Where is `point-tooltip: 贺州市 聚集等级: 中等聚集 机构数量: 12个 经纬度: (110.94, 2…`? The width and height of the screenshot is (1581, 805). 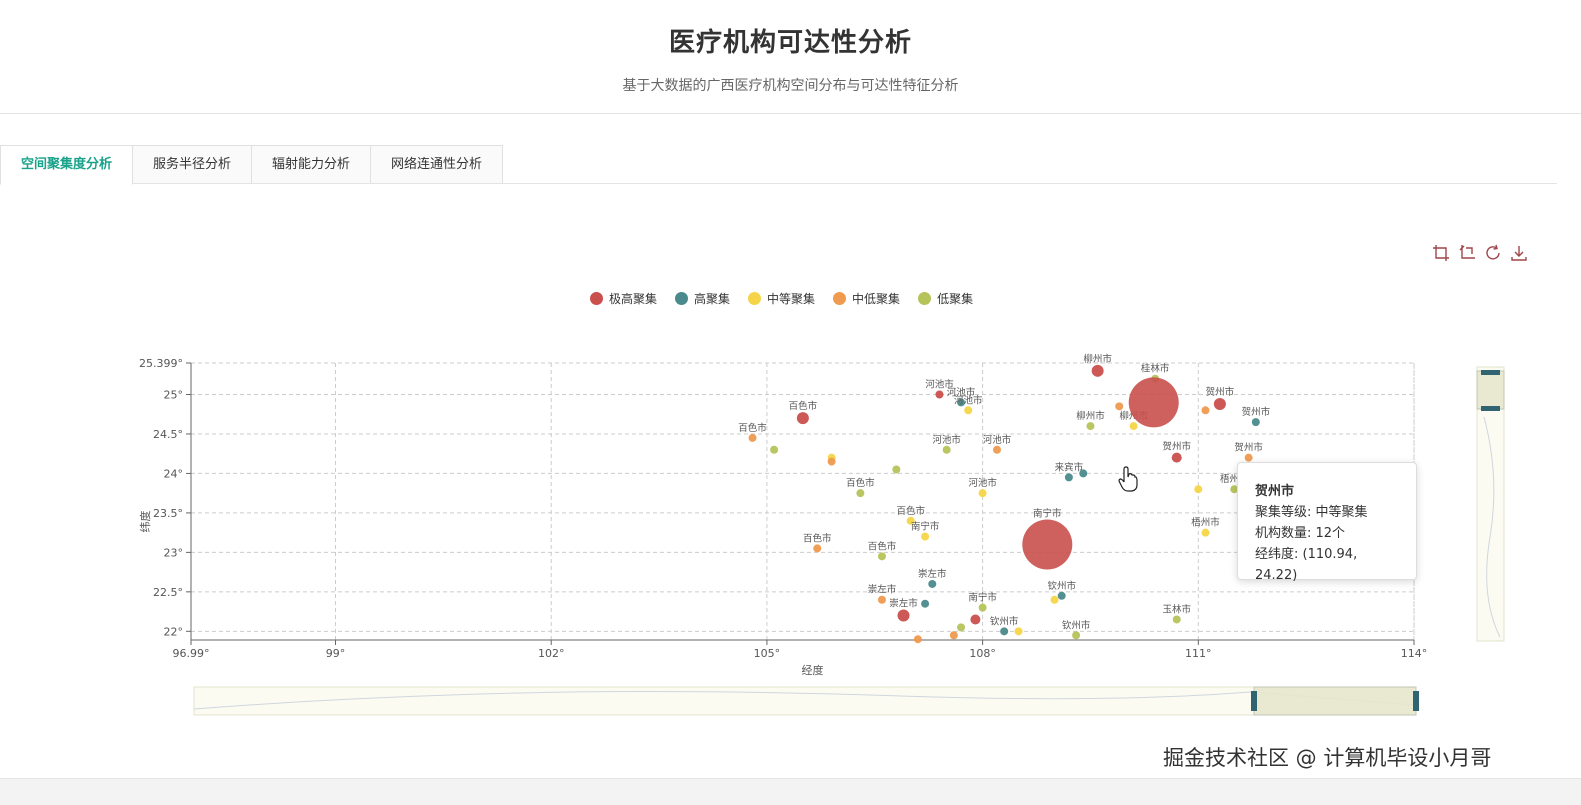 point-tooltip: 贺州市 聚集等级: 中等聚集 机构数量: 12个 经纬度: (110.94, 2… is located at coordinates (1327, 522).